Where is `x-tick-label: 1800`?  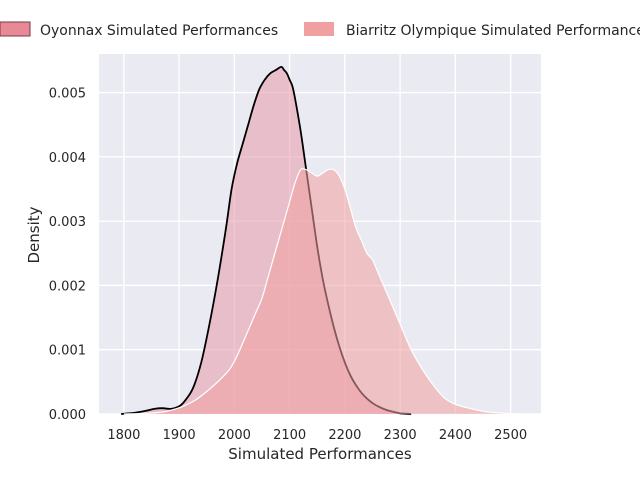
x-tick-label: 1800 is located at coordinates (123, 435).